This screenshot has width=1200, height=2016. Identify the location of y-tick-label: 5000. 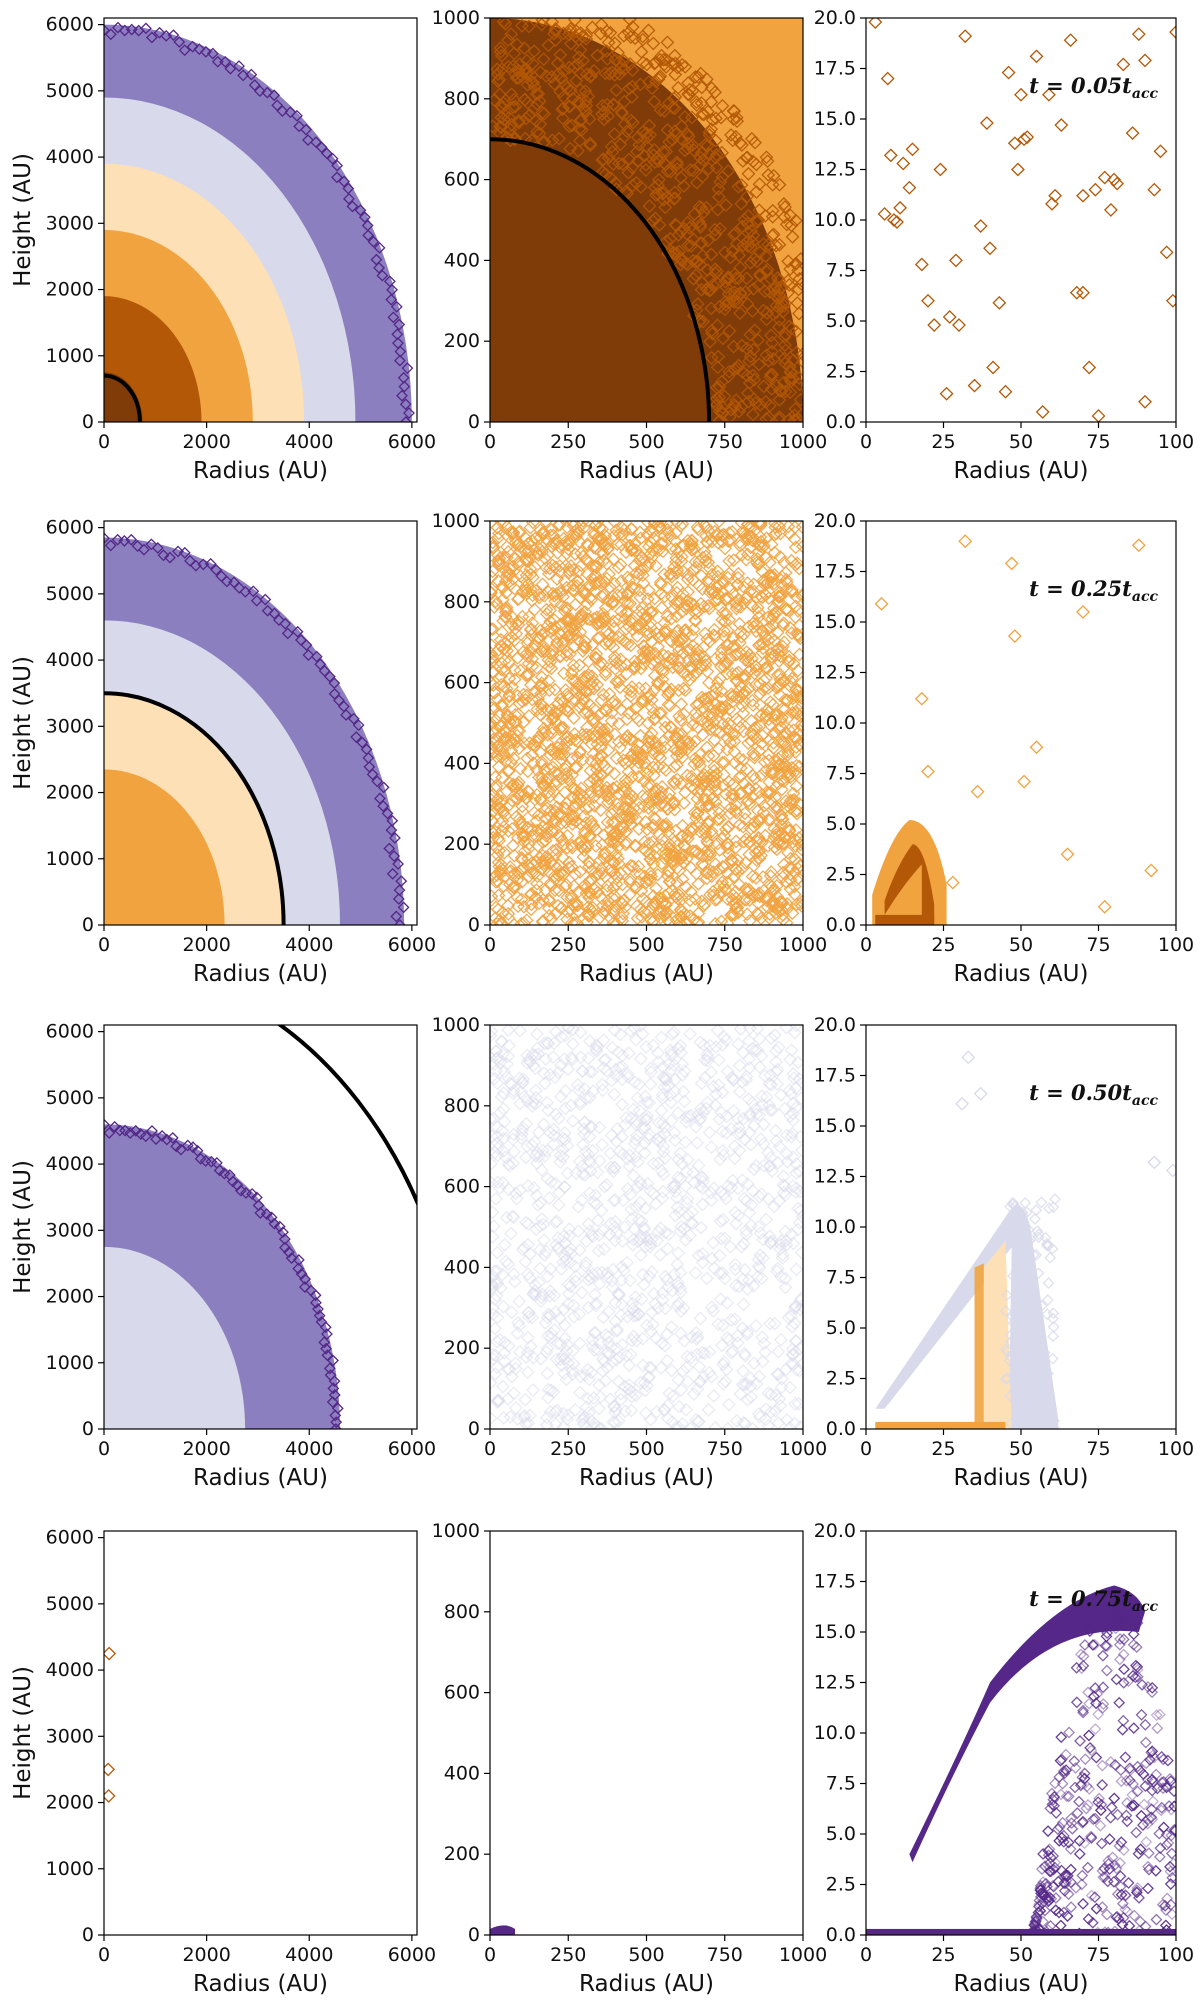
(70, 1098).